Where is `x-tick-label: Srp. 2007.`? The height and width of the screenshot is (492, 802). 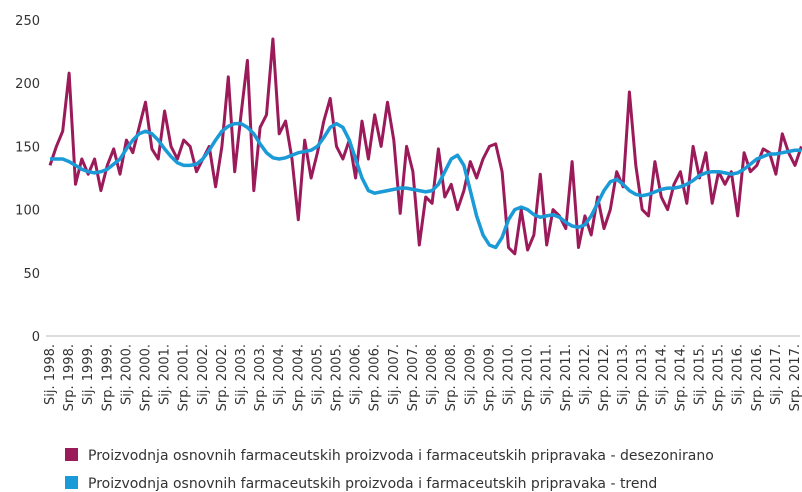 x-tick-label: Srp. 2007. is located at coordinates (413, 377).